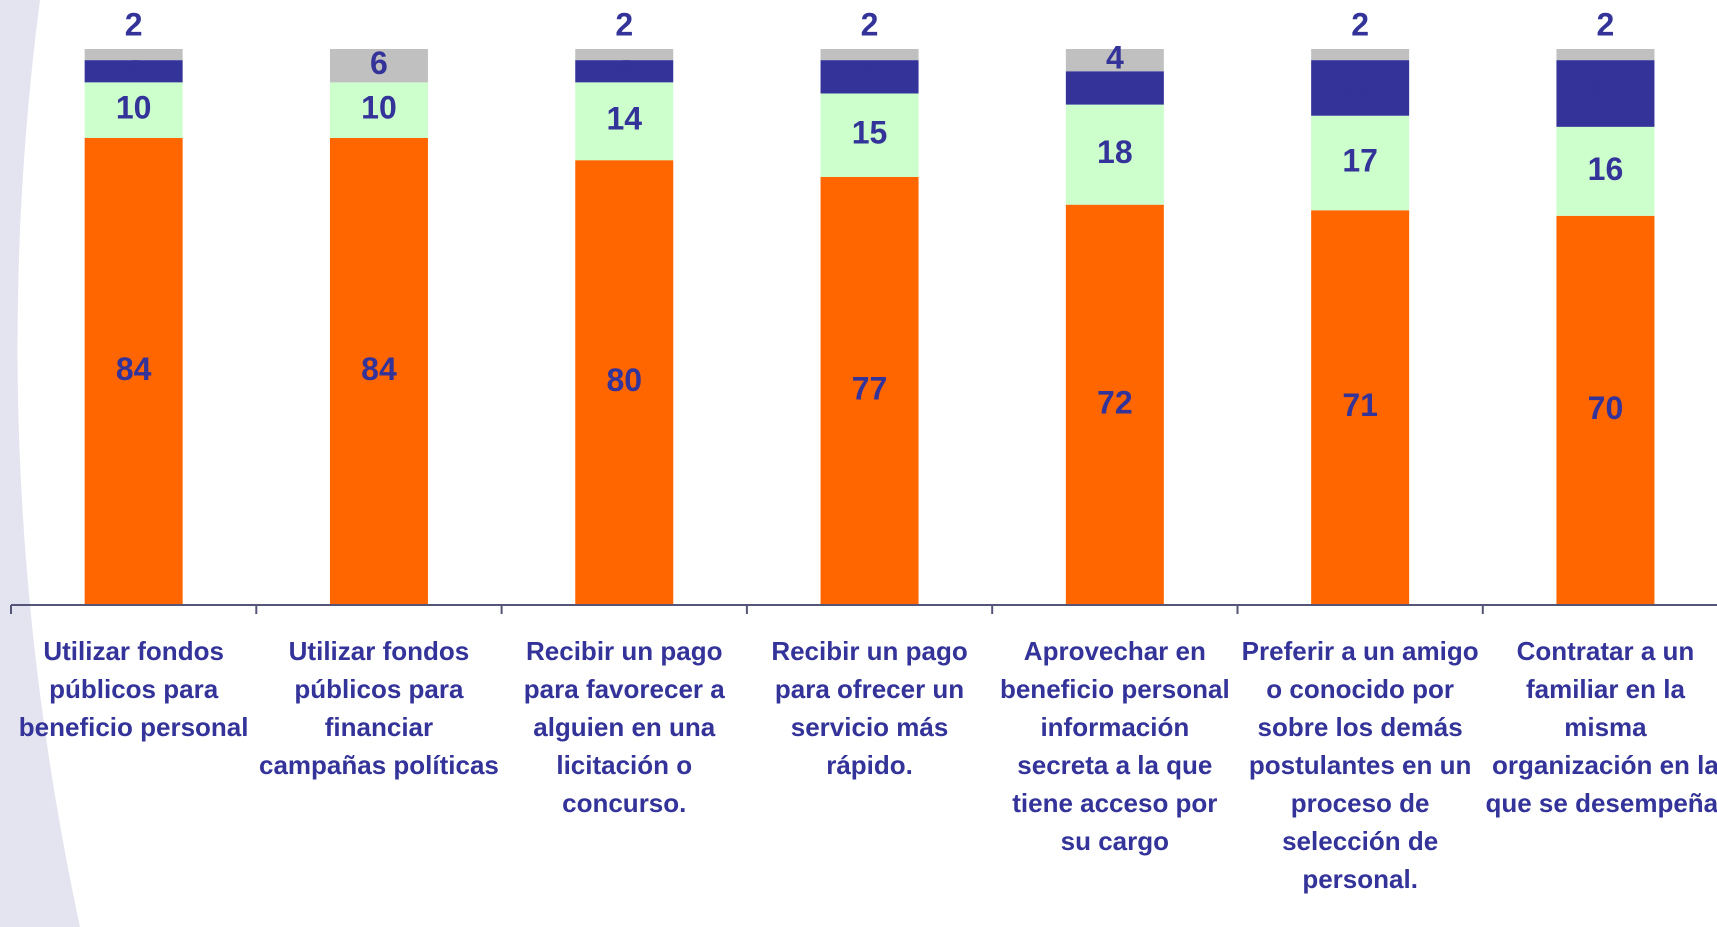  I want to click on value-label: 80, so click(624, 380).